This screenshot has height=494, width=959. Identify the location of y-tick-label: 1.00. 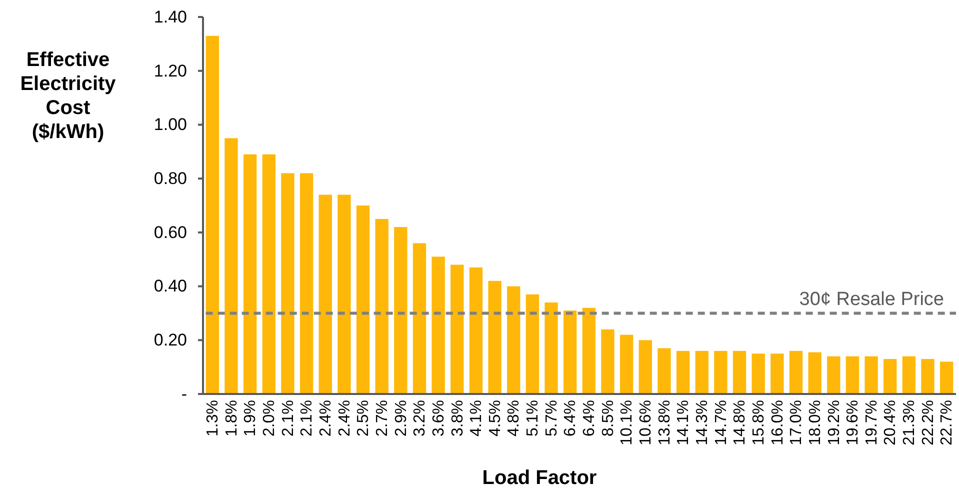
(170, 124).